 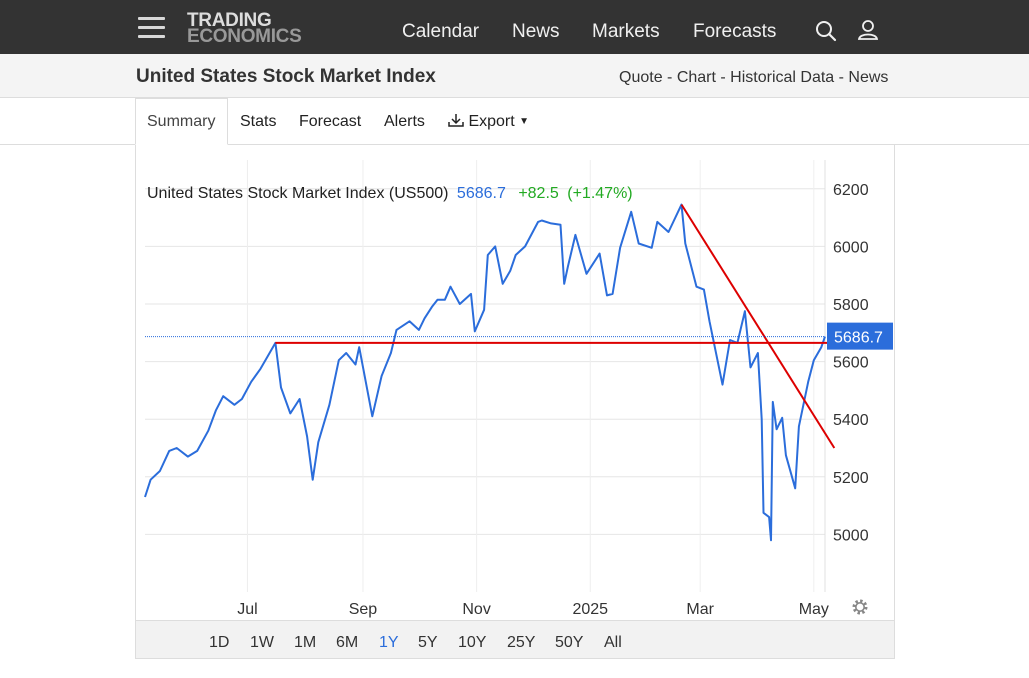 What do you see at coordinates (536, 31) in the screenshot?
I see `nav-news: News` at bounding box center [536, 31].